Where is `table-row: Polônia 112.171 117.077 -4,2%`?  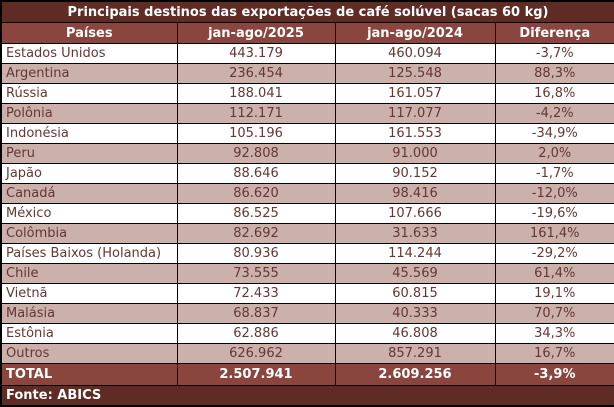
table-row: Polônia 112.171 117.077 -4,2% is located at coordinates (307, 113).